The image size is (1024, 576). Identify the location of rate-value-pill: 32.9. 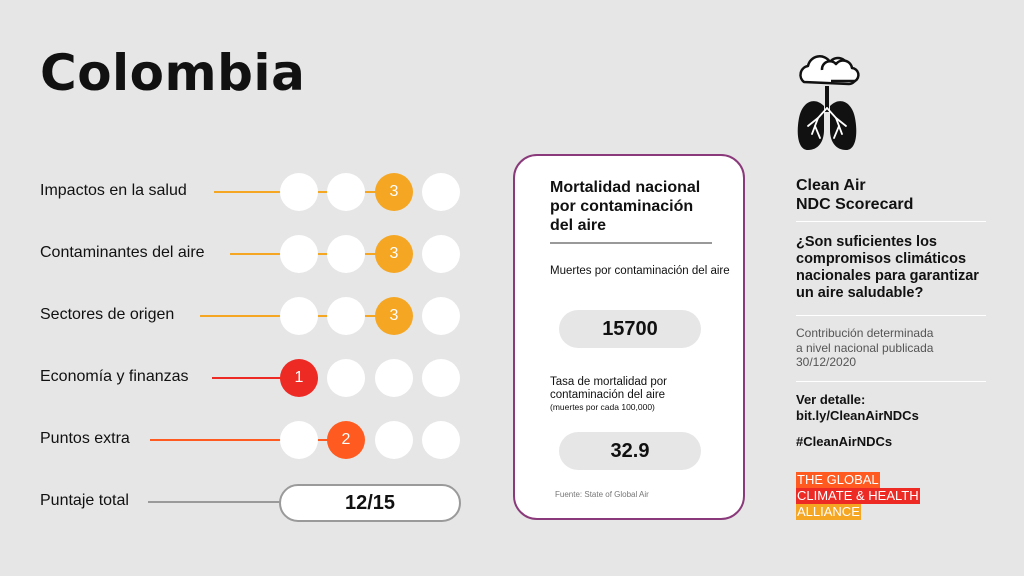
(630, 451).